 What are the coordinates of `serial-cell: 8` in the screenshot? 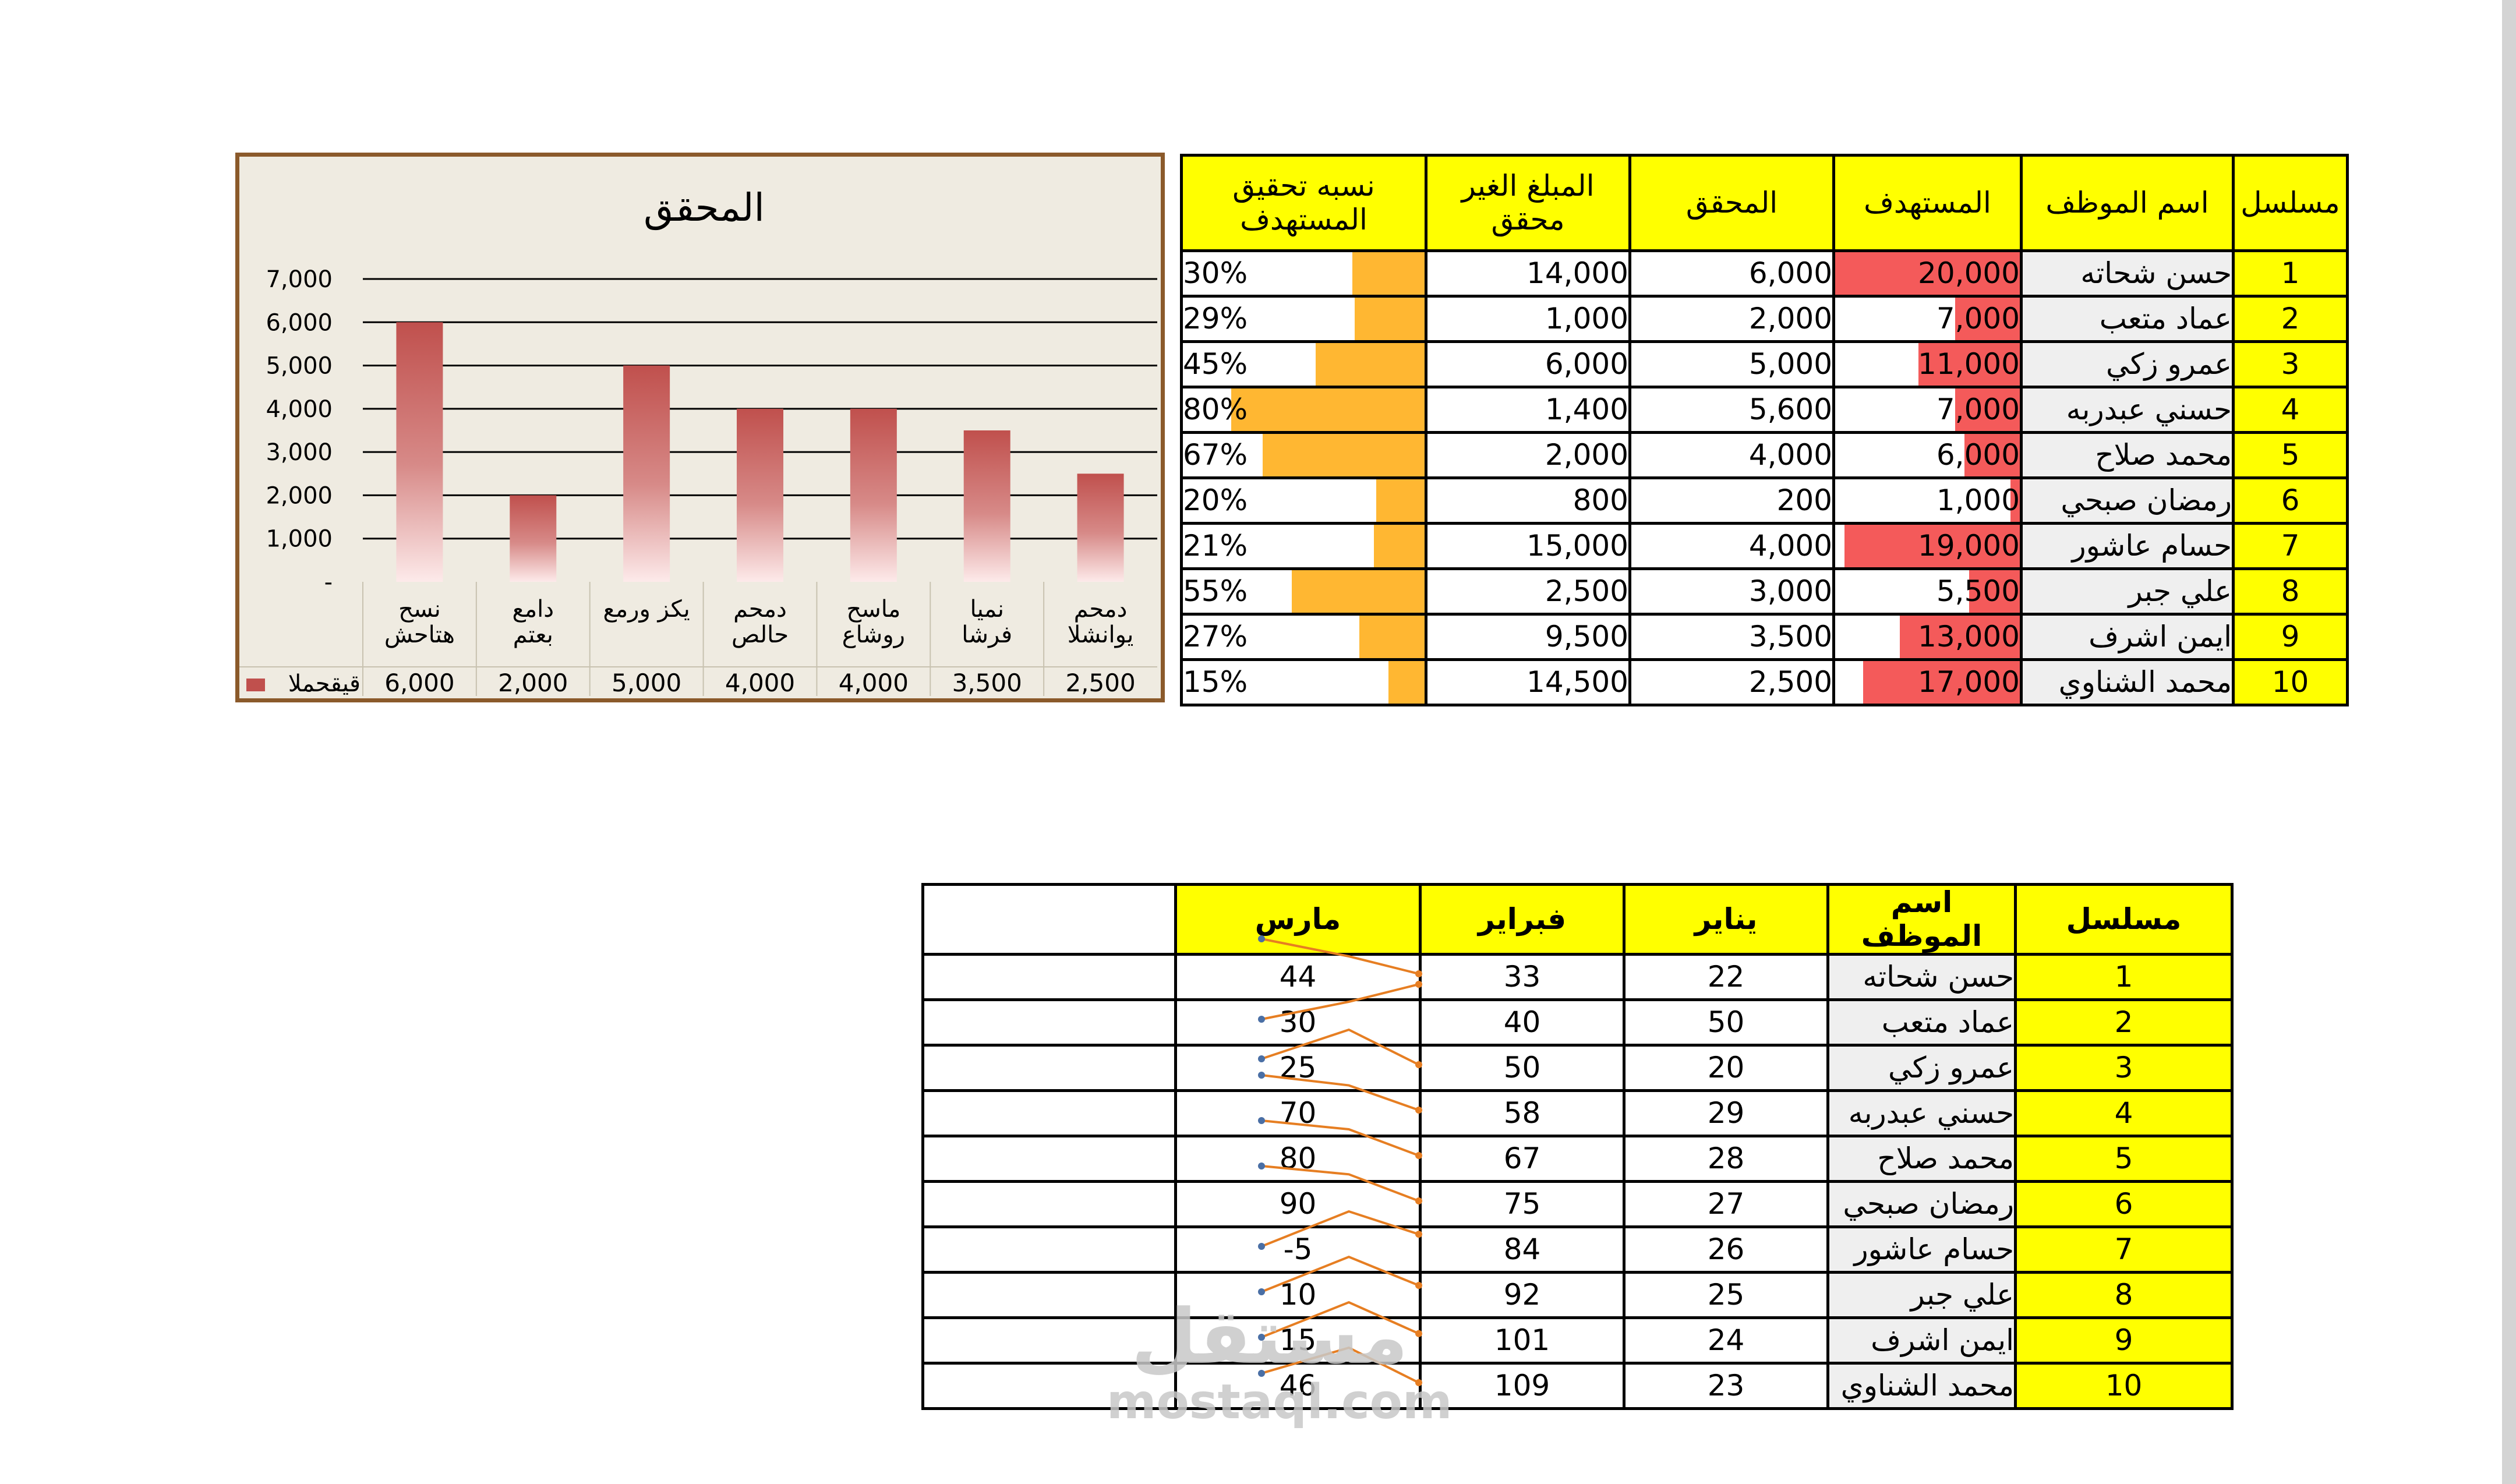 It's located at (2290, 592).